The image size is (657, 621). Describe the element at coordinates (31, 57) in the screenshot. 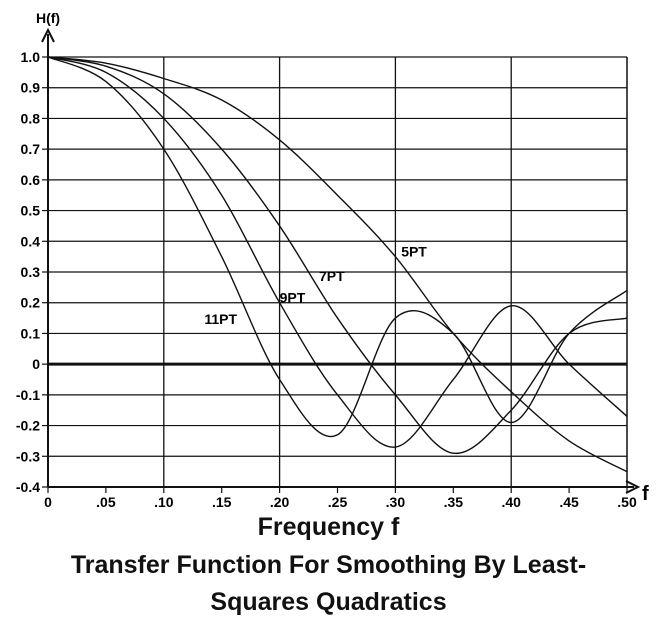

I see `y-tick-label: 1.0` at that location.